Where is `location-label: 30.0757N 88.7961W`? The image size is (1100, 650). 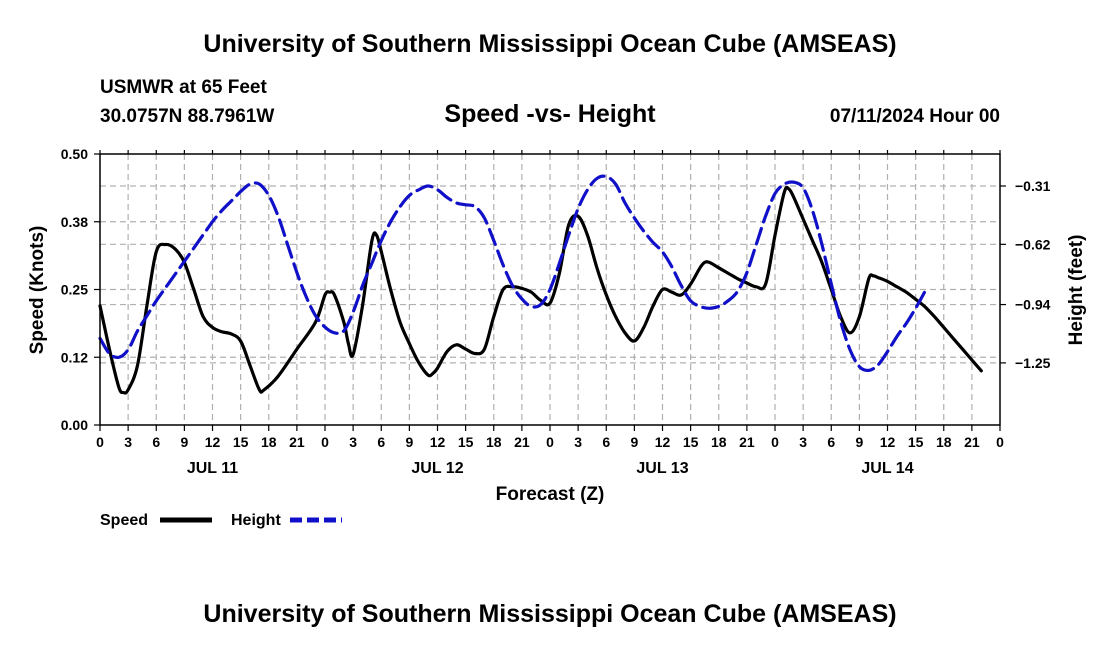 location-label: 30.0757N 88.7961W is located at coordinates (187, 116).